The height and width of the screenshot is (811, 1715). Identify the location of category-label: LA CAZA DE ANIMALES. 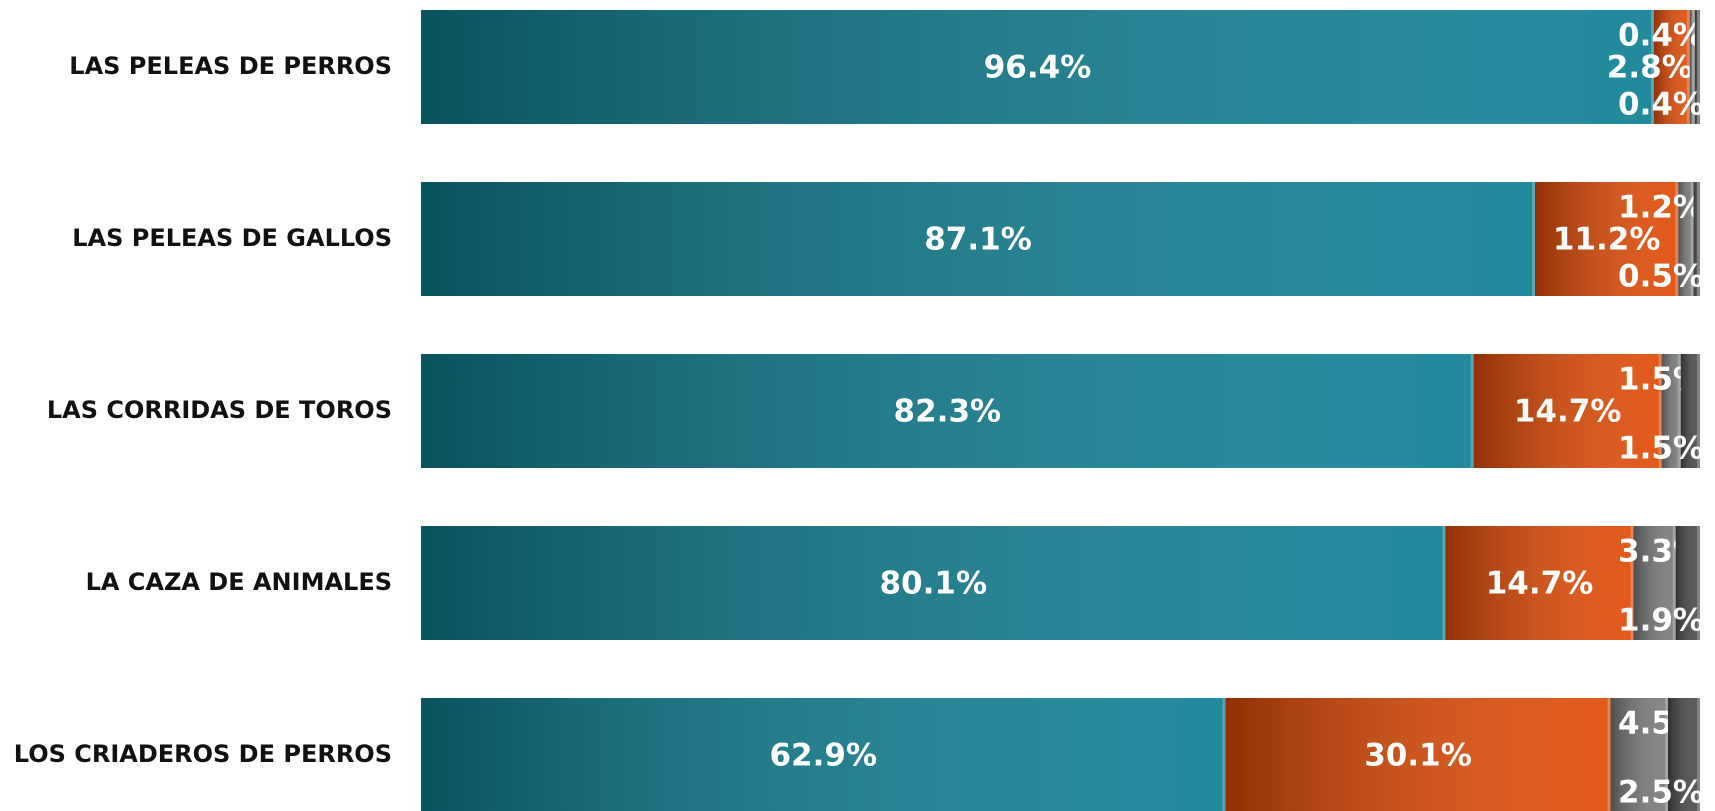
(239, 582).